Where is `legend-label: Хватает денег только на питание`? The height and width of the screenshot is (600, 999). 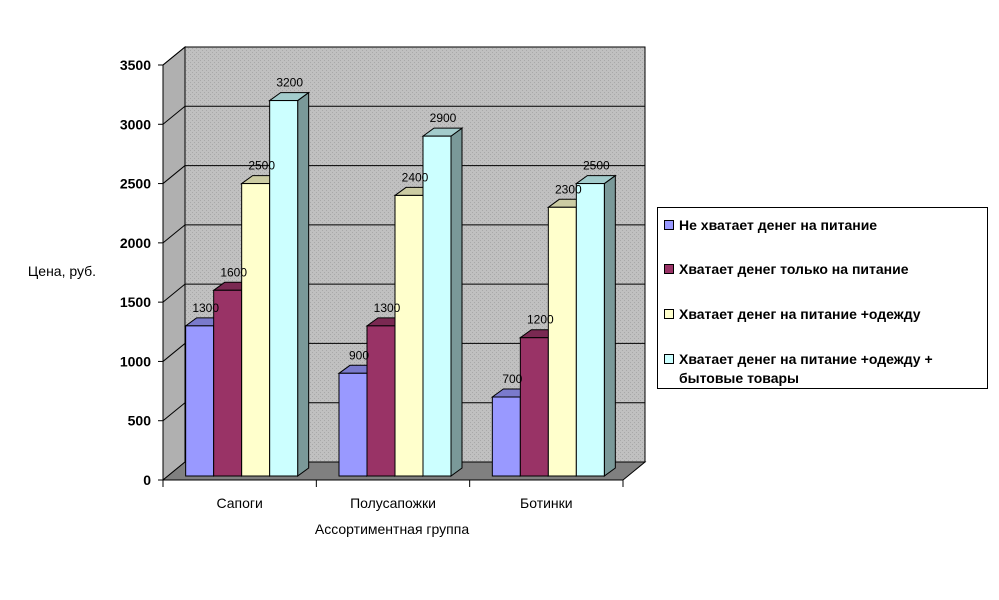 legend-label: Хватает денег только на питание is located at coordinates (794, 269).